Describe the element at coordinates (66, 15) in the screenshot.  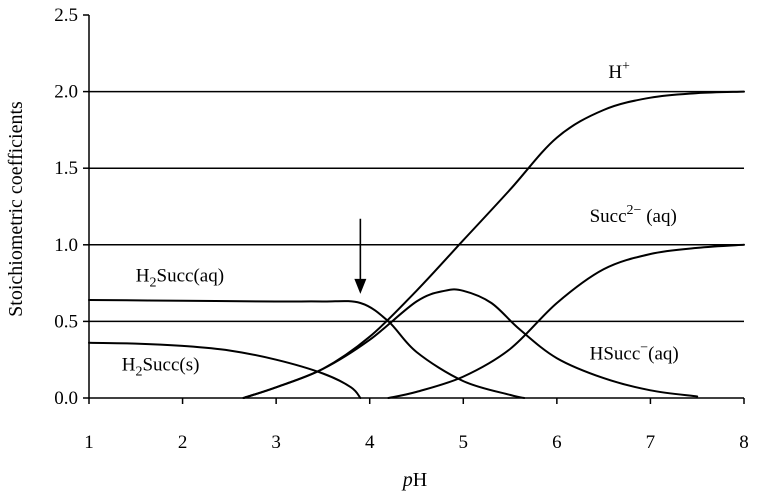
I see `y-tick-label-5: 2.5` at that location.